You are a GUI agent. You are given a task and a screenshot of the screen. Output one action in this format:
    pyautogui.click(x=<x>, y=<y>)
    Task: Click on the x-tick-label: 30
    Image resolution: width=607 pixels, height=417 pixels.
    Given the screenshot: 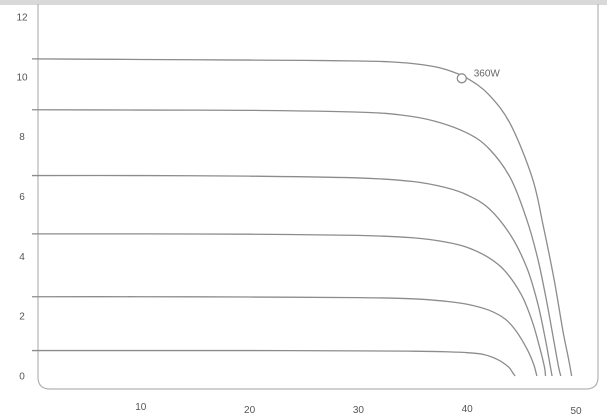 What is the action you would take?
    pyautogui.click(x=359, y=410)
    